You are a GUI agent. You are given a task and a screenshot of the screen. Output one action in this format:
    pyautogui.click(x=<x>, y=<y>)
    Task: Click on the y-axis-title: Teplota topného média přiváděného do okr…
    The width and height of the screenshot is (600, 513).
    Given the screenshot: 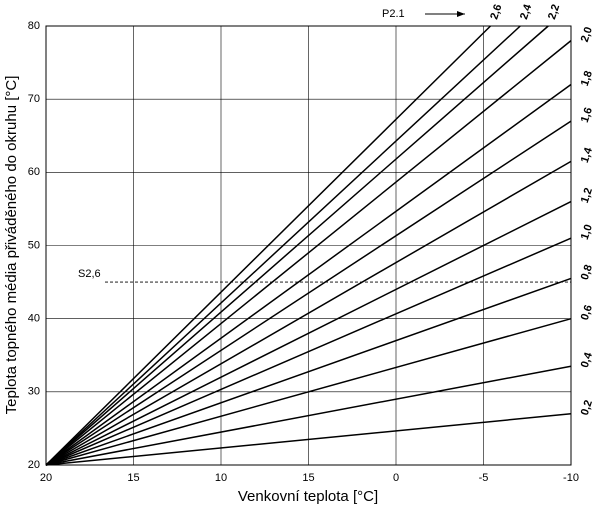 What is the action you would take?
    pyautogui.click(x=11, y=245)
    